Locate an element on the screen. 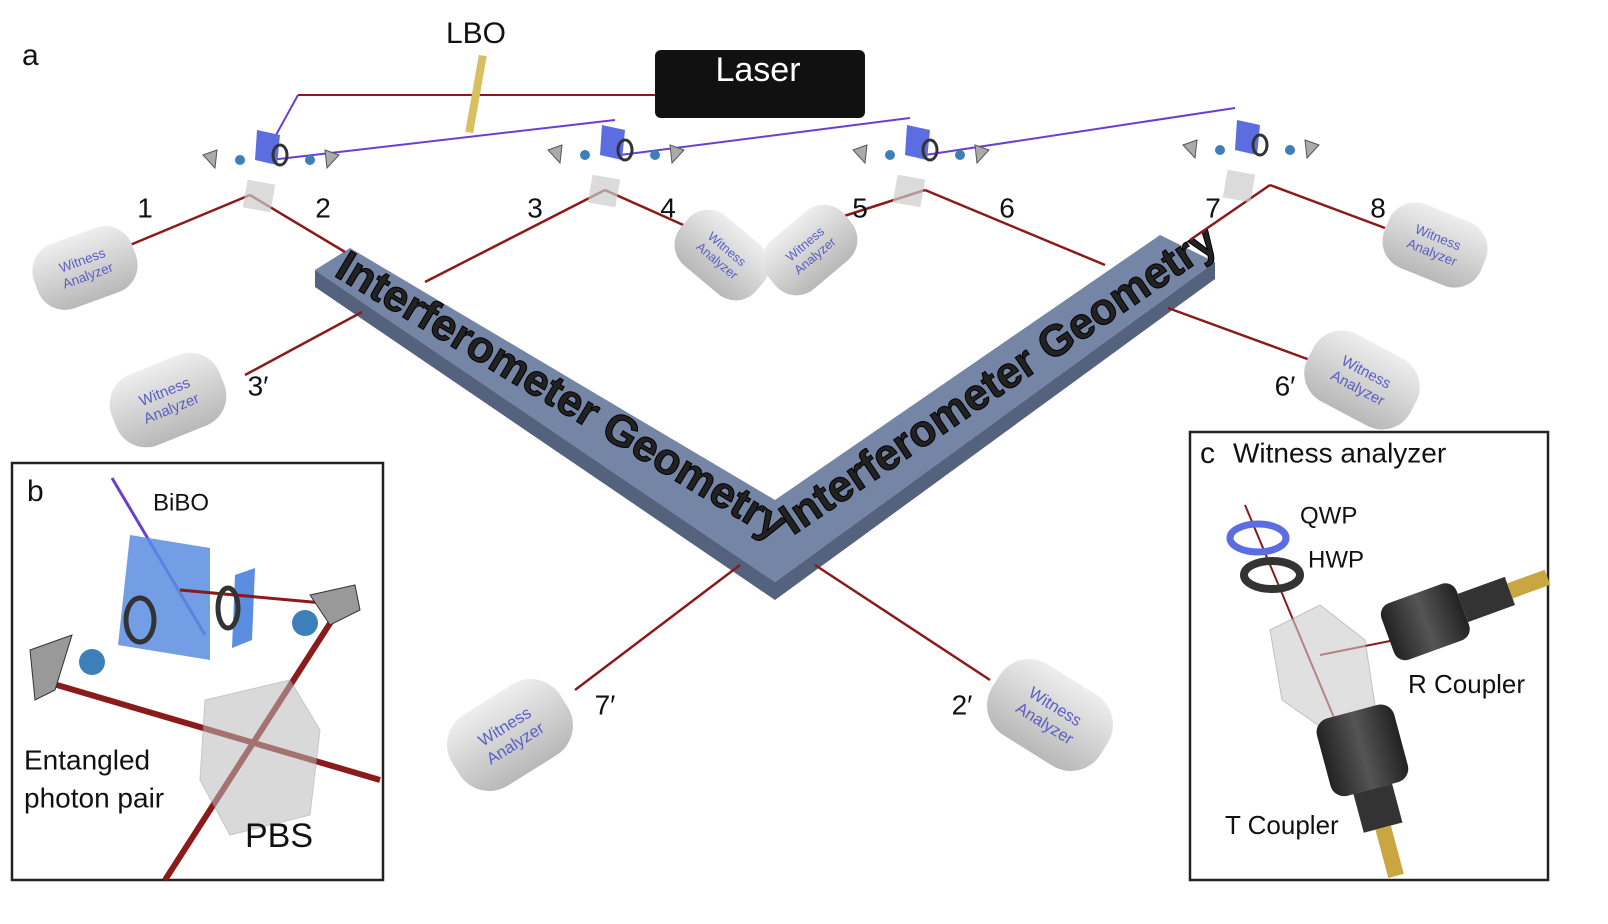 This screenshot has width=1608, height=924. r-coupler-label: R Coupler is located at coordinates (1466, 684).